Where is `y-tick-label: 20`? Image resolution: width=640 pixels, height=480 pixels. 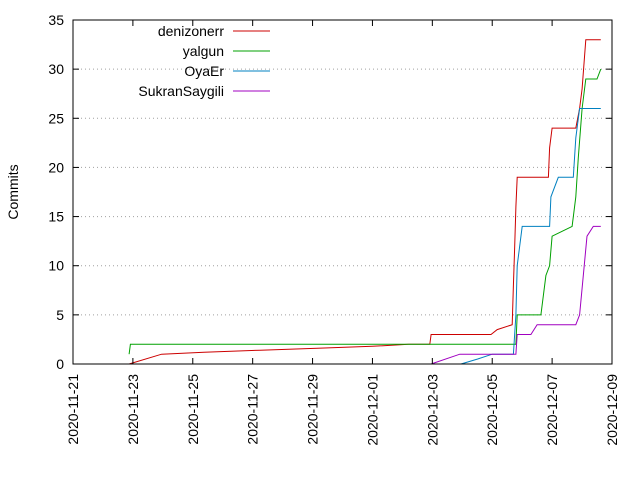
y-tick-label: 20 is located at coordinates (56, 167).